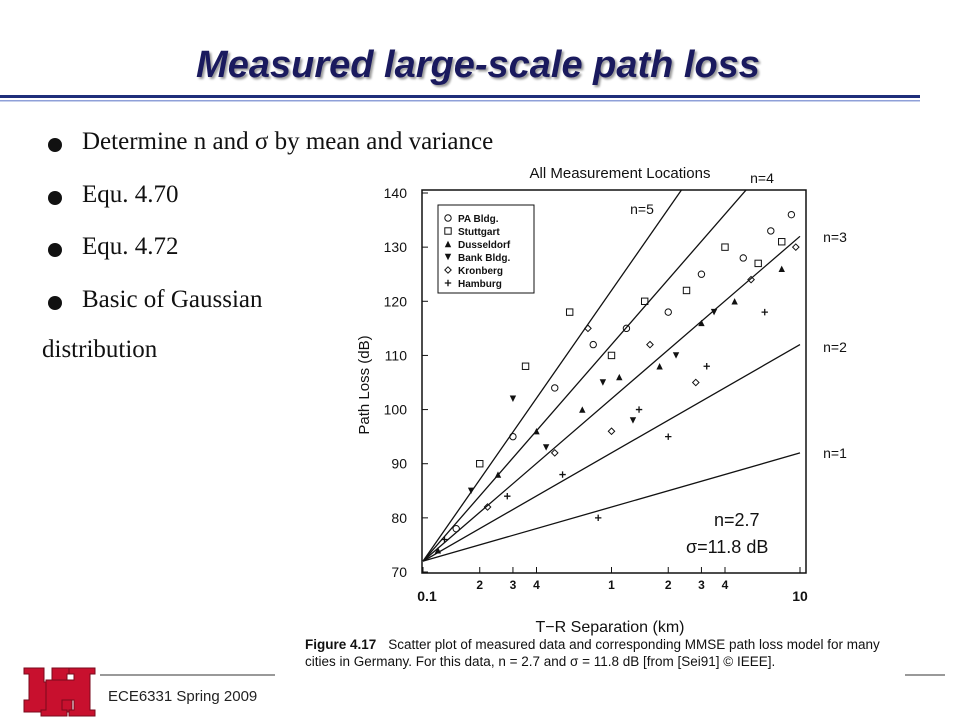 The width and height of the screenshot is (960, 720). What do you see at coordinates (727, 547) in the screenshot?
I see `annotation: σ=11.8 dB` at bounding box center [727, 547].